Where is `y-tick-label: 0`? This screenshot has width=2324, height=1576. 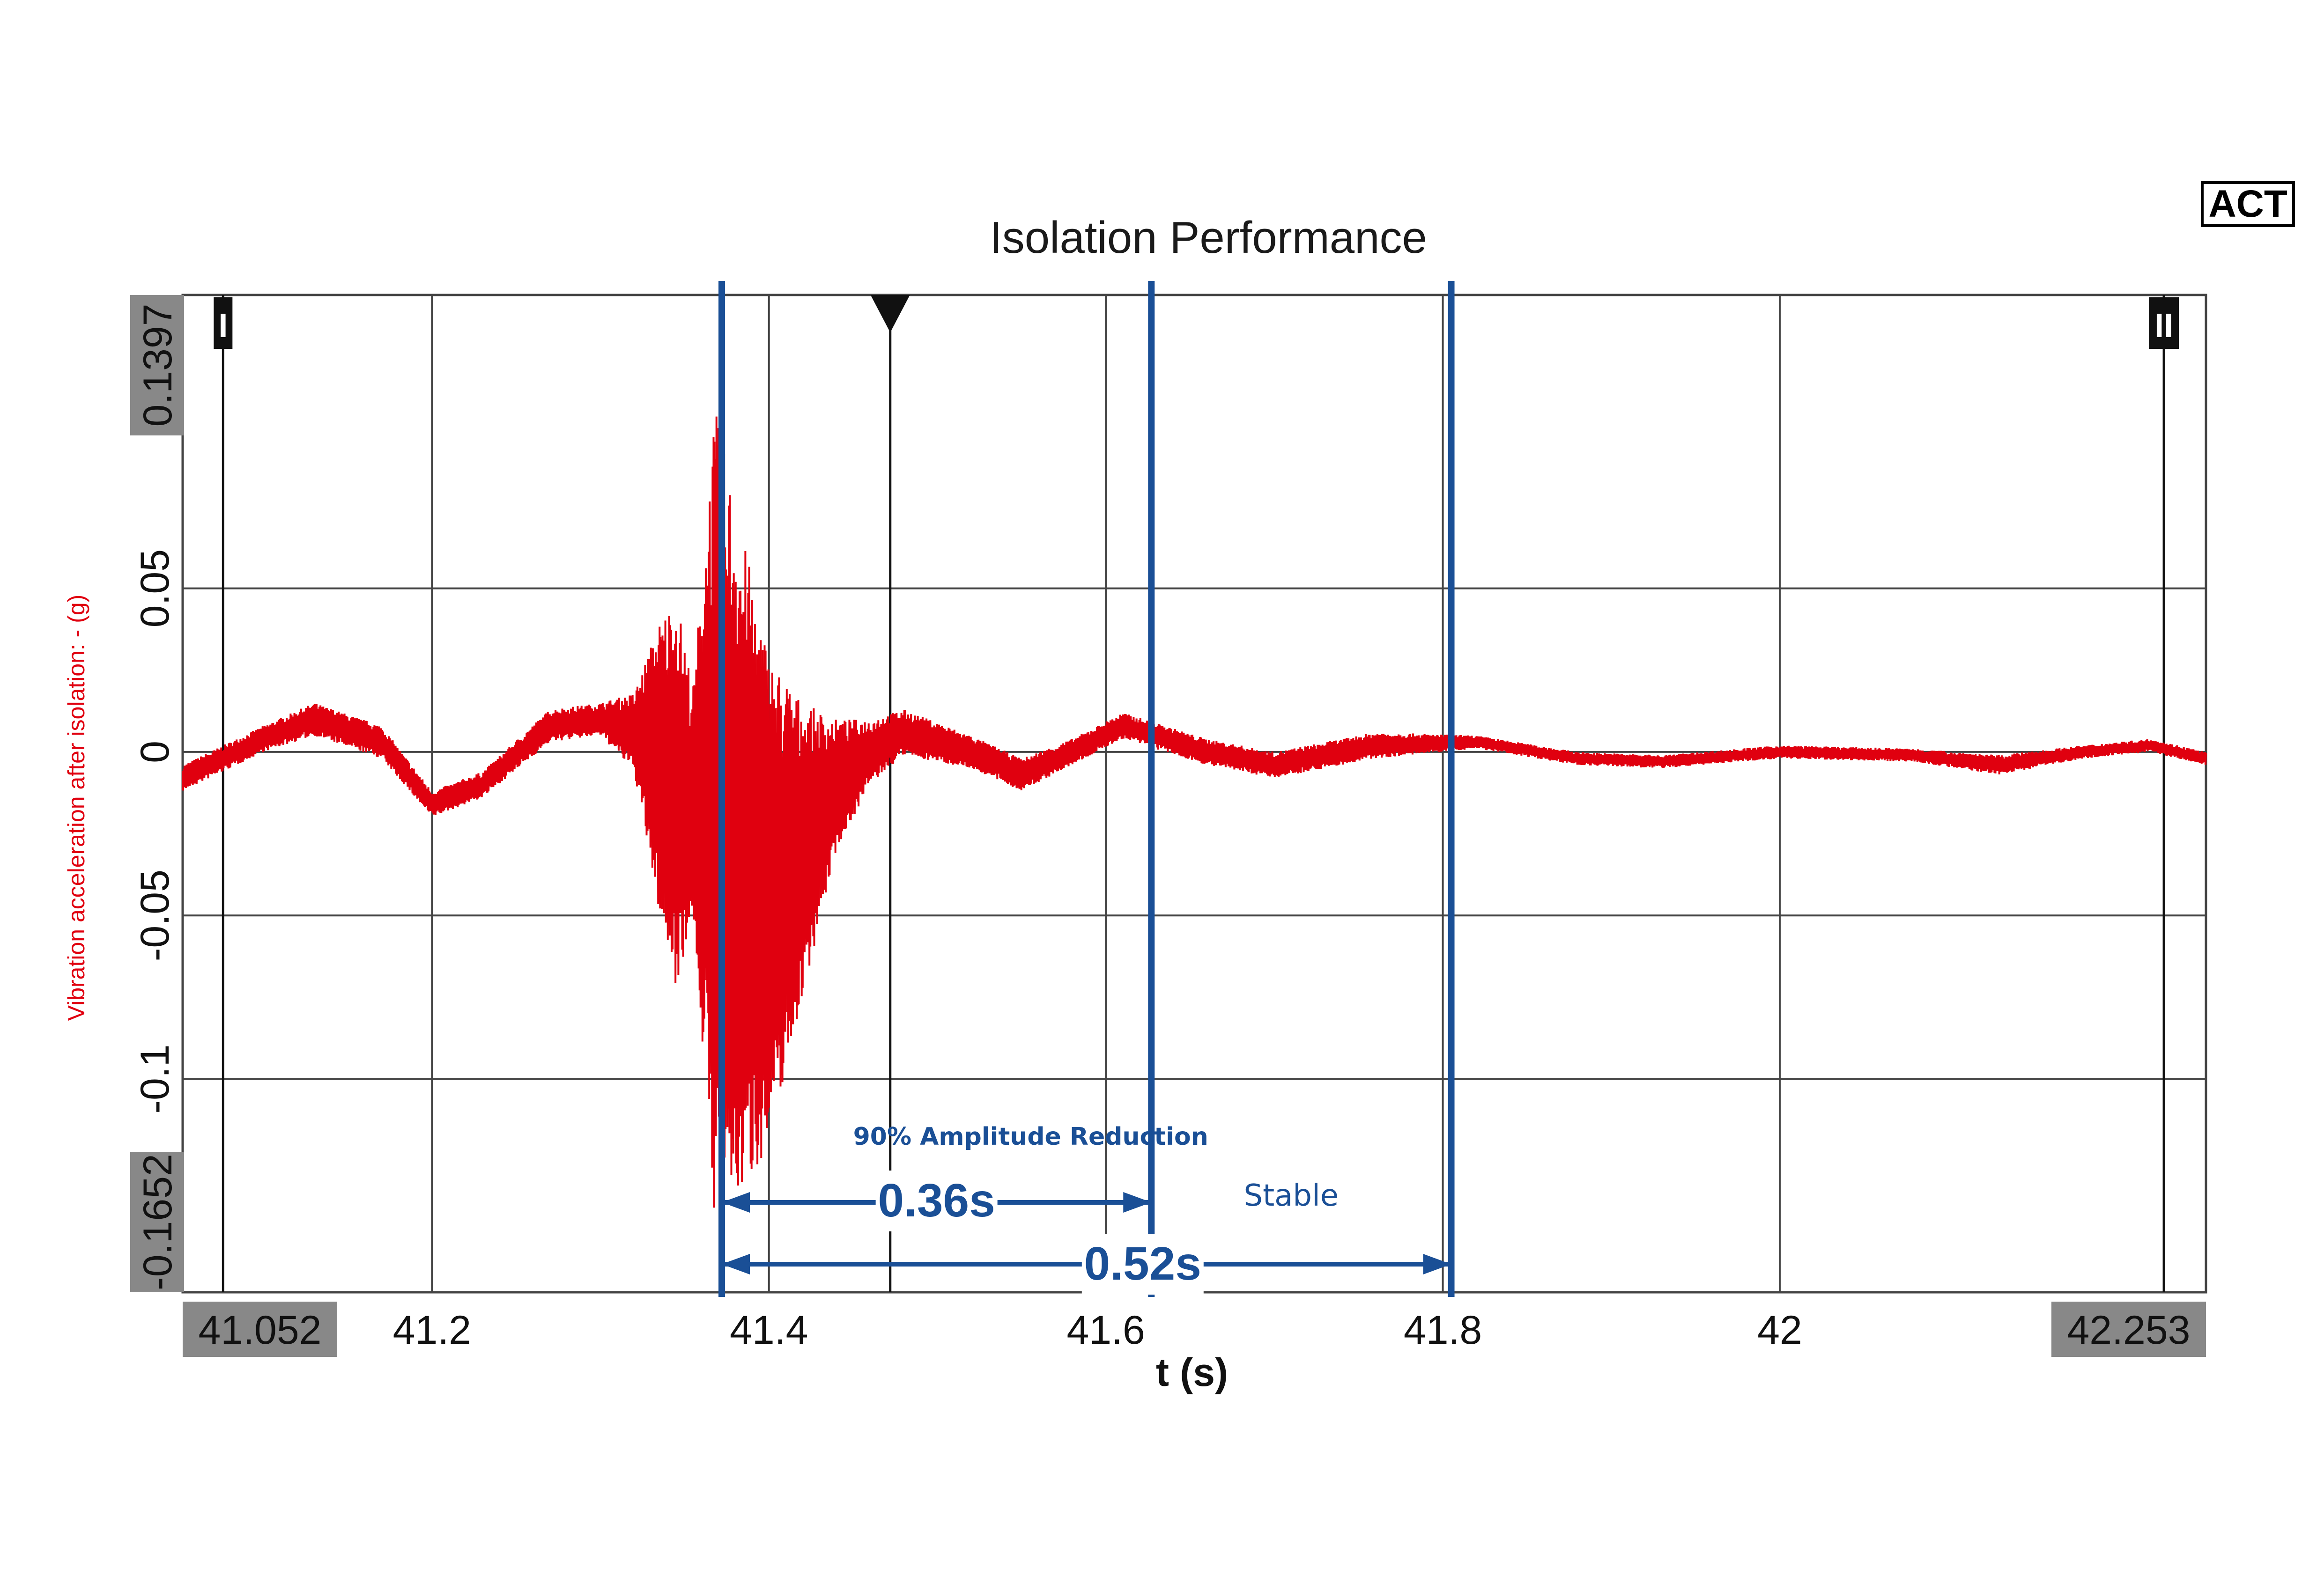
y-tick-label: 0 is located at coordinates (156, 752).